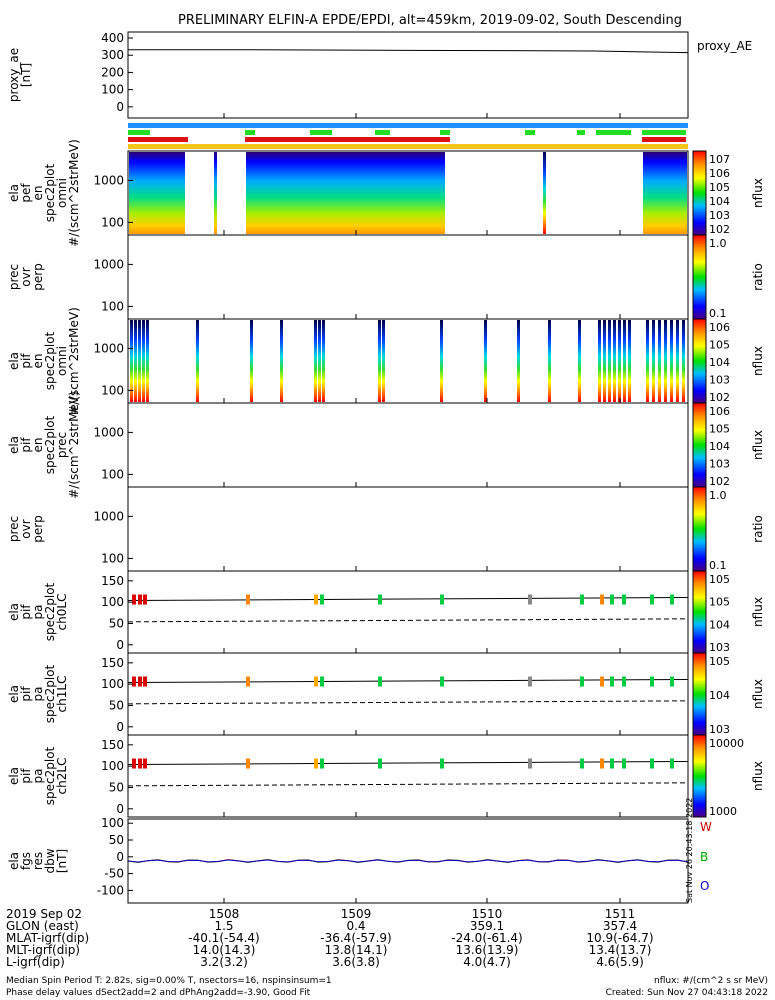 The width and height of the screenshot is (775, 1000). I want to click on y-axis-label: ch1LC, so click(62, 694).